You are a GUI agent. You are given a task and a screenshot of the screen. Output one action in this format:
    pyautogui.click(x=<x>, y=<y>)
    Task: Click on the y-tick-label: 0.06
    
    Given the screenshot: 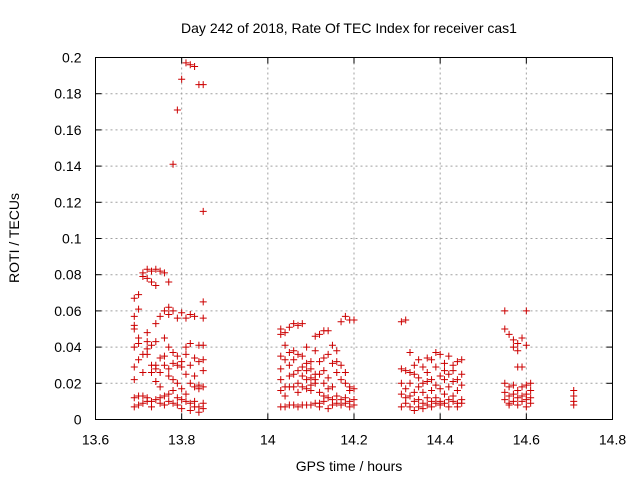 What is the action you would take?
    pyautogui.click(x=67, y=311)
    